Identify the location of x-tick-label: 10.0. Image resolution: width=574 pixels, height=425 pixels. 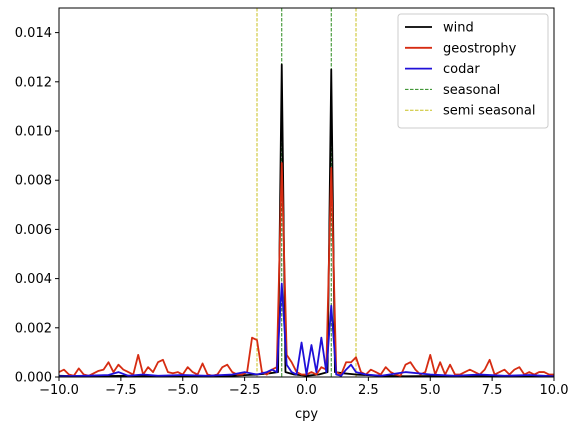
(554, 390).